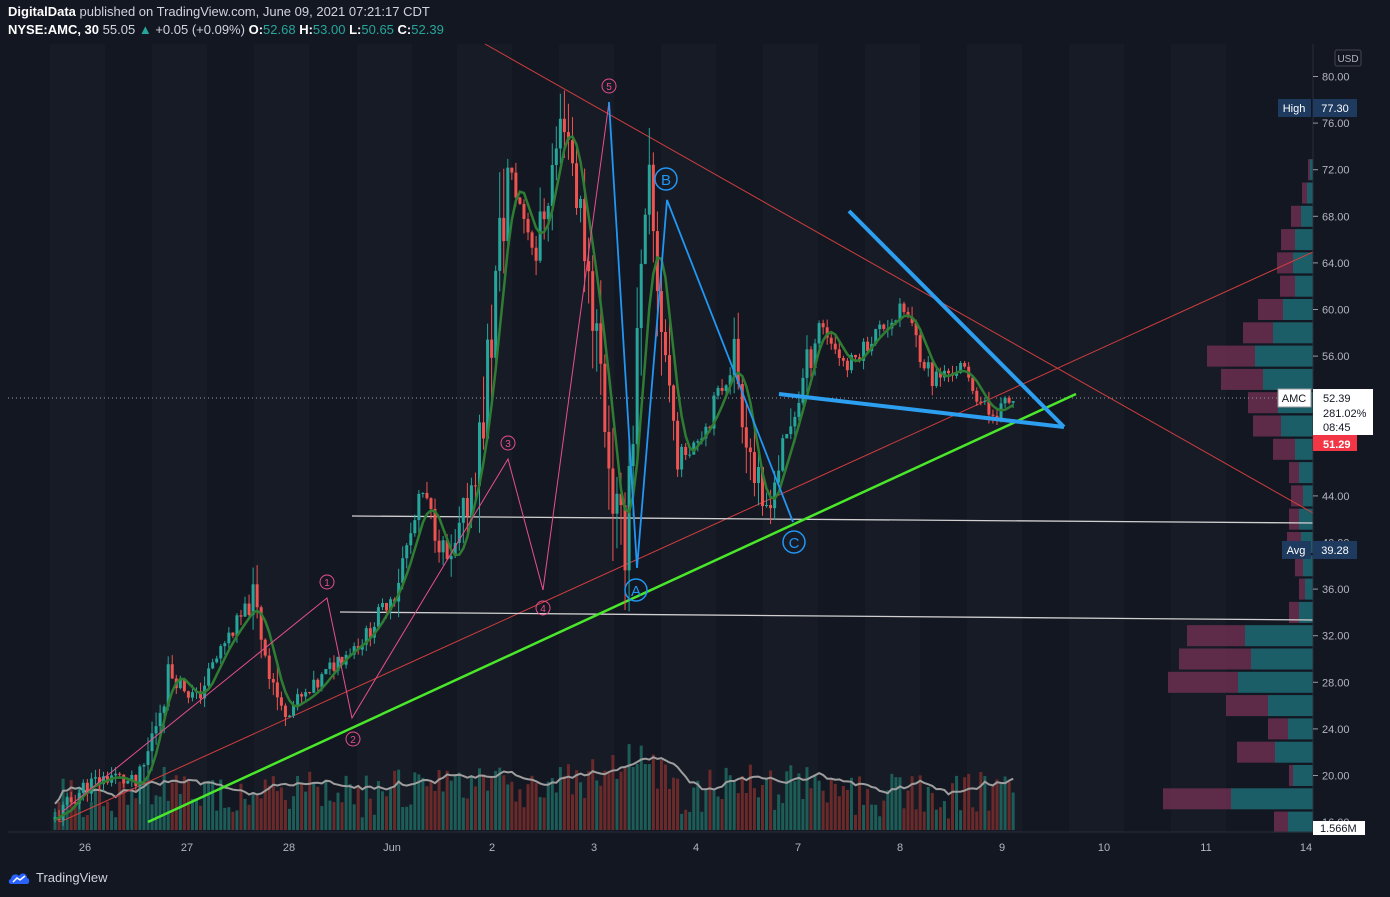  What do you see at coordinates (54, 29) in the screenshot?
I see `symbol-name: NYSE:AMC, 30` at bounding box center [54, 29].